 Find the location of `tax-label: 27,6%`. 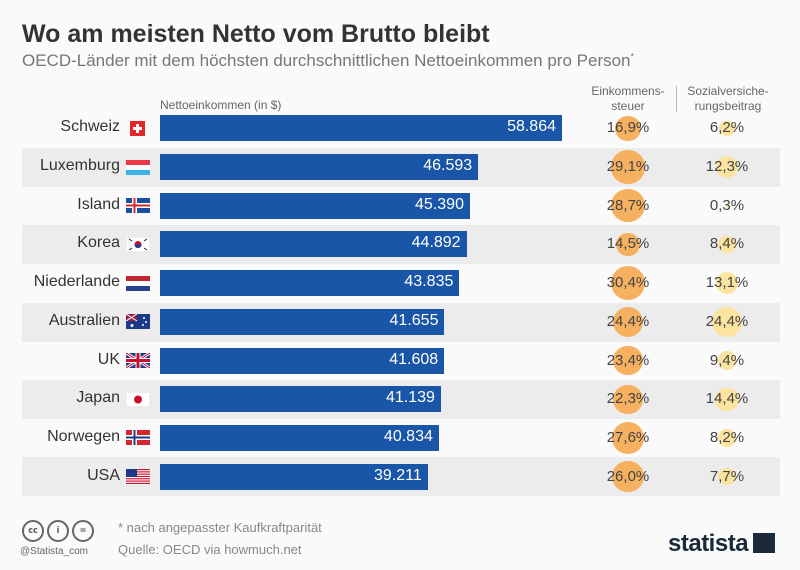

tax-label: 27,6% is located at coordinates (628, 437).